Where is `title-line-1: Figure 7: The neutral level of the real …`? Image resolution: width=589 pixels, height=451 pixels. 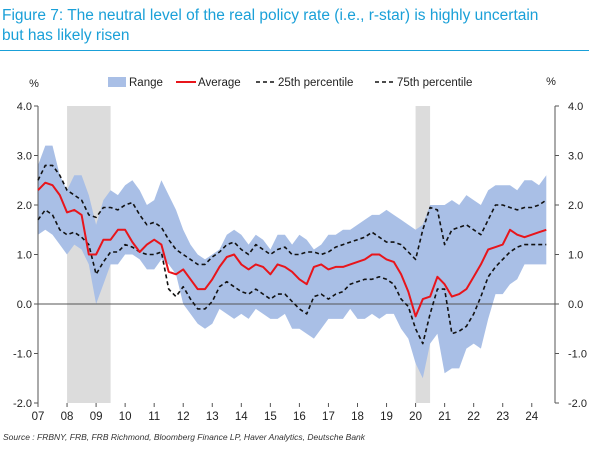
title-line-1: Figure 7: The neutral level of the real … is located at coordinates (270, 15).